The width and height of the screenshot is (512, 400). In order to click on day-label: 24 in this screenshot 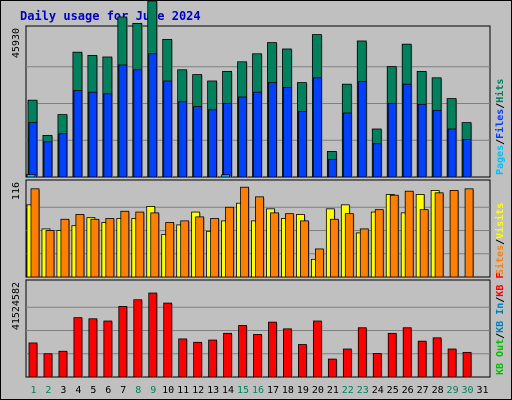, I will do `click(378, 390)`.